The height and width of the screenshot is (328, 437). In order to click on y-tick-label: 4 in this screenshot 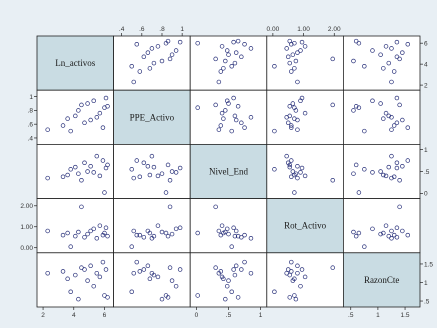, I will do `click(426, 64)`.